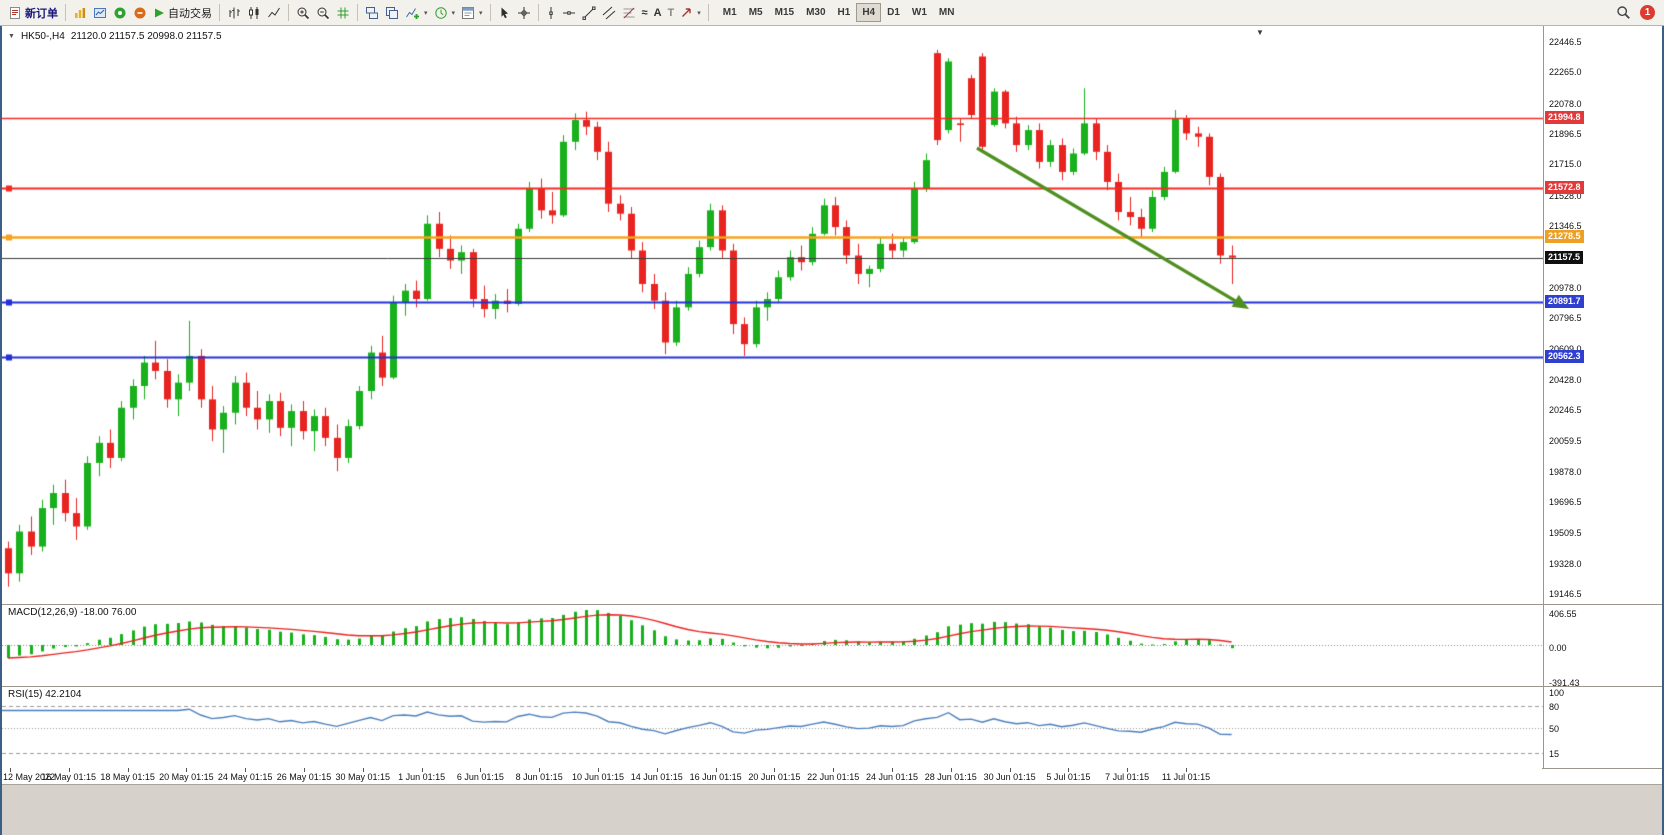 Image resolution: width=1664 pixels, height=835 pixels. Describe the element at coordinates (1564, 683) in the screenshot. I see `macd-axis-label: -391.43` at that location.